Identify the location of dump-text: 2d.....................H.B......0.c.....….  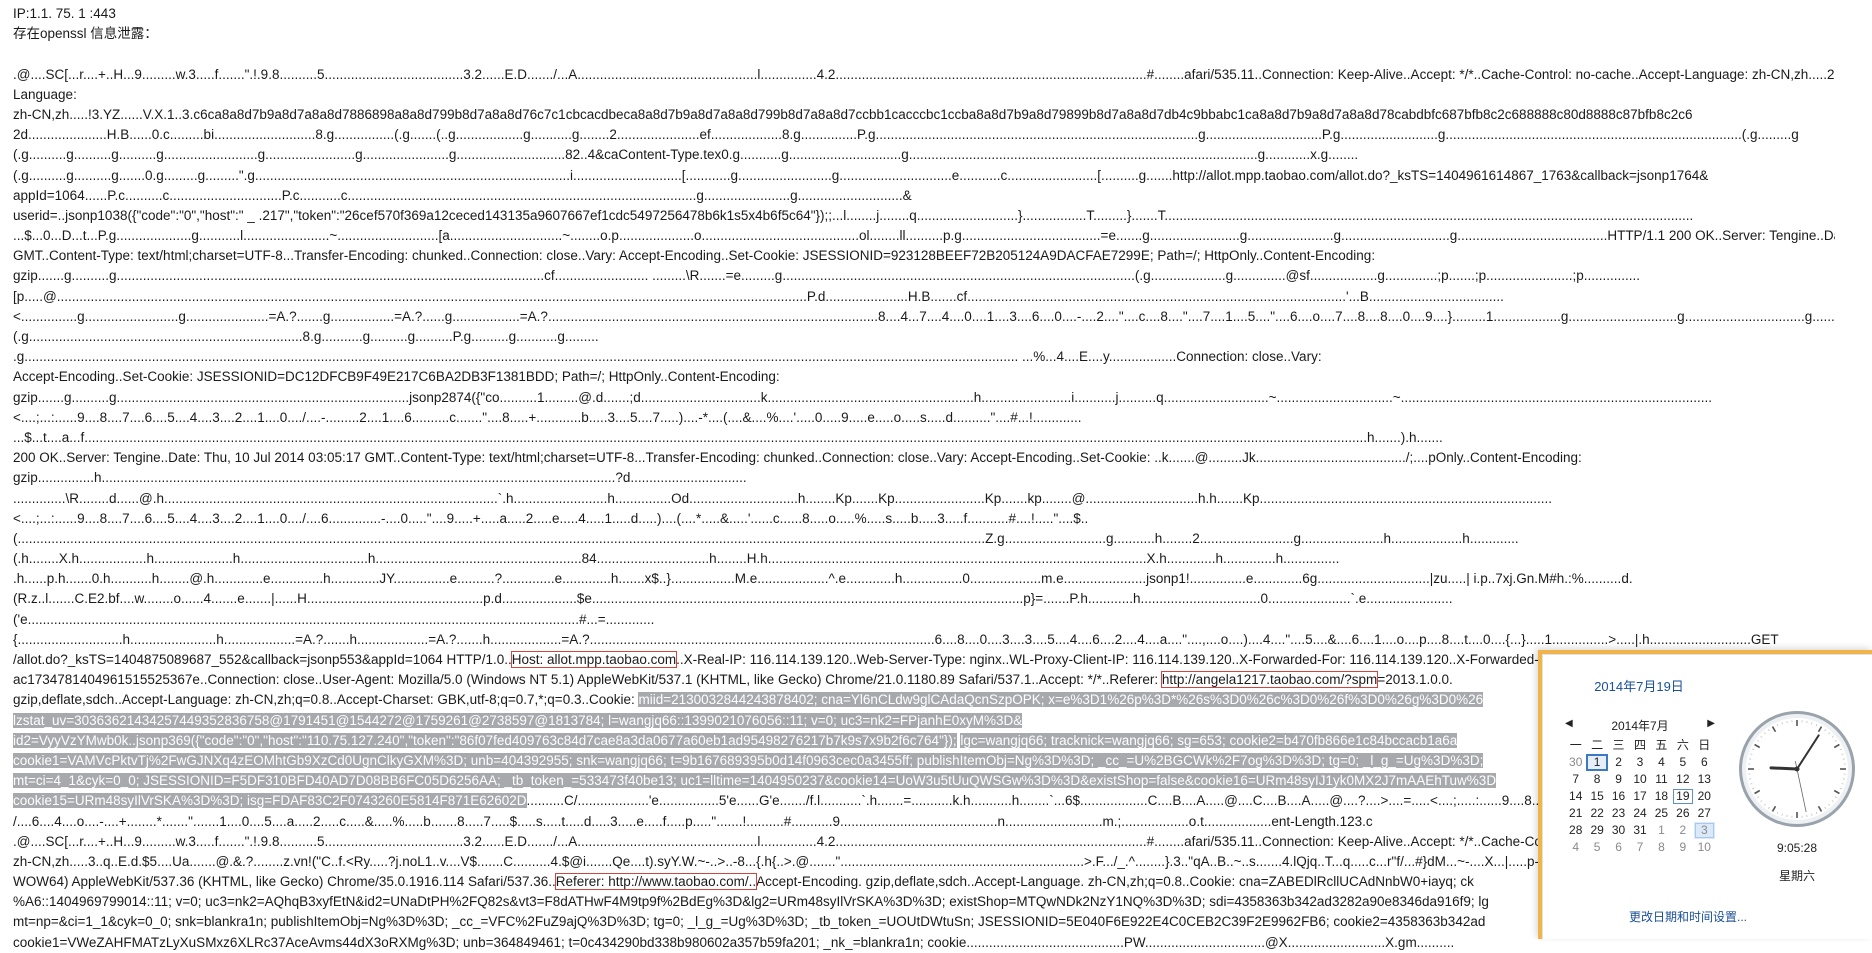
(906, 134).